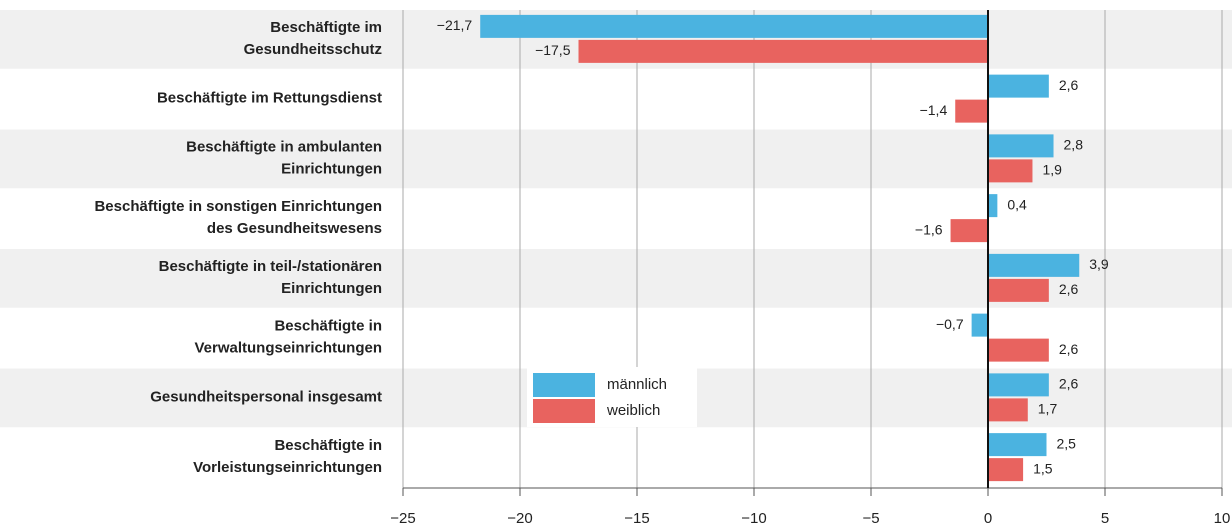 The width and height of the screenshot is (1232, 527). I want to click on value-label: 1,5, so click(1043, 468).